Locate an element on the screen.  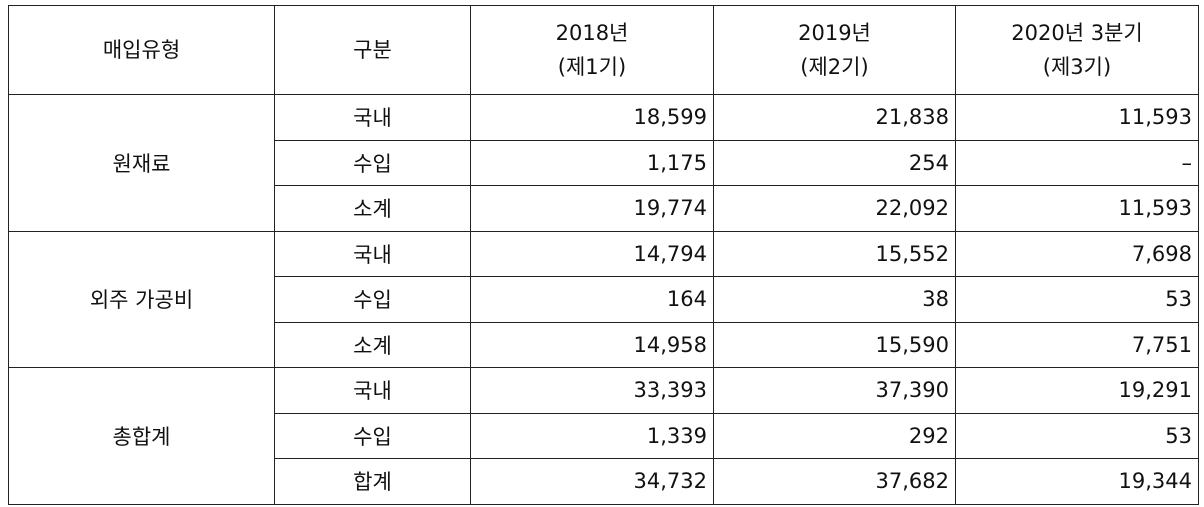
header-line: (제3기) is located at coordinates (1077, 67).